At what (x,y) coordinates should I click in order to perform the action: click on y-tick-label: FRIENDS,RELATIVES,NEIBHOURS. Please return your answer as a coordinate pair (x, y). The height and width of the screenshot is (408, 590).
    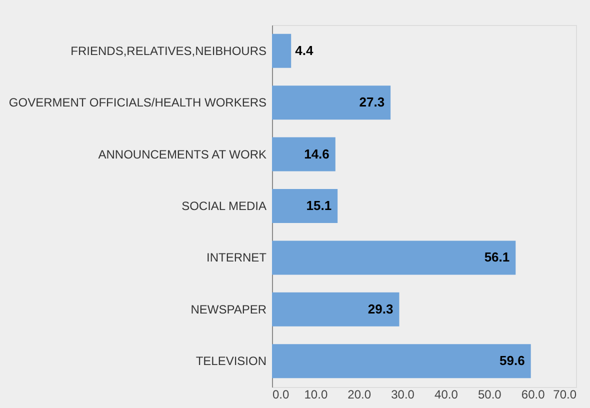
    Looking at the image, I should click on (168, 51).